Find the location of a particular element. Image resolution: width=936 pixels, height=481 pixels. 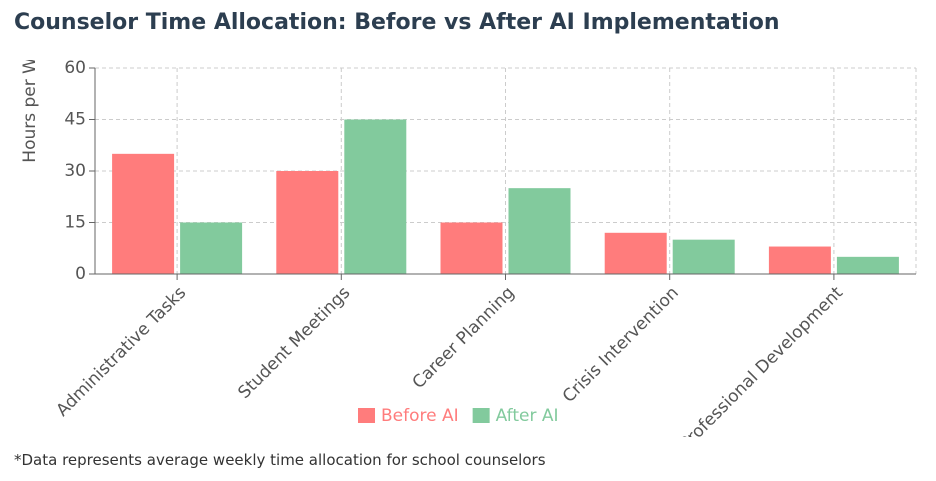

legend-label: After AI is located at coordinates (527, 416).